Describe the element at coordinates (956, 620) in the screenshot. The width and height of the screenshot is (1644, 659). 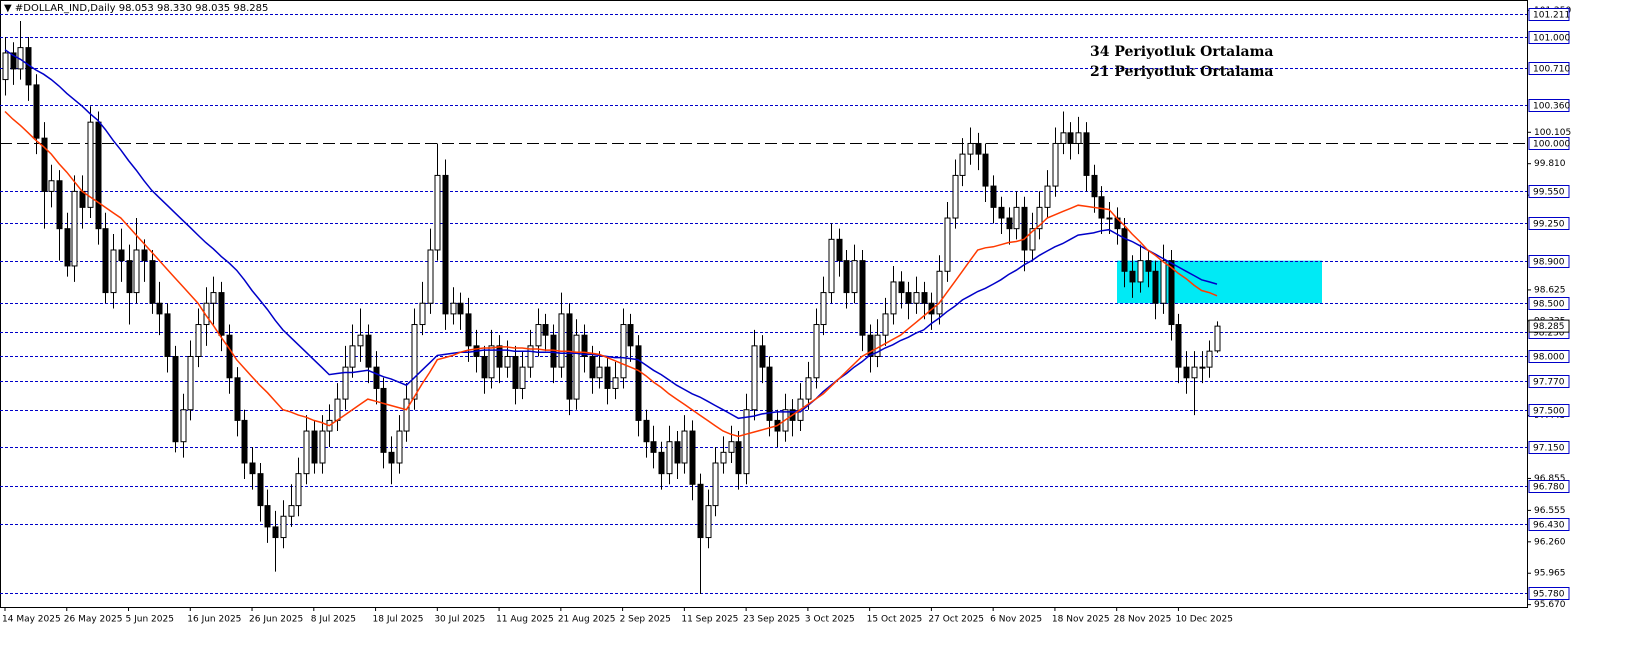
I see `x-tick-label: 27 Oct 2025` at that location.